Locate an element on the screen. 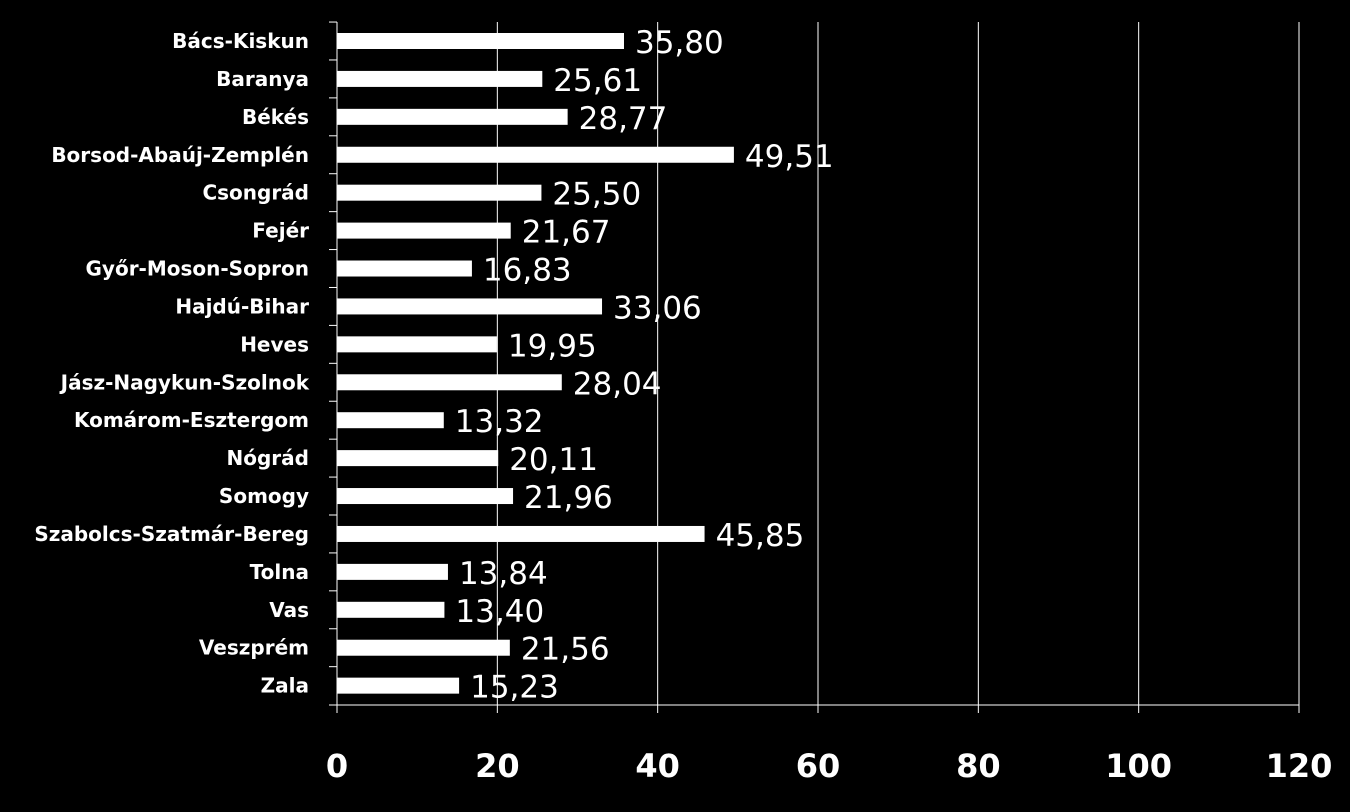  category-label: Szabolcs-Szatmár-Bereg is located at coordinates (171, 534).